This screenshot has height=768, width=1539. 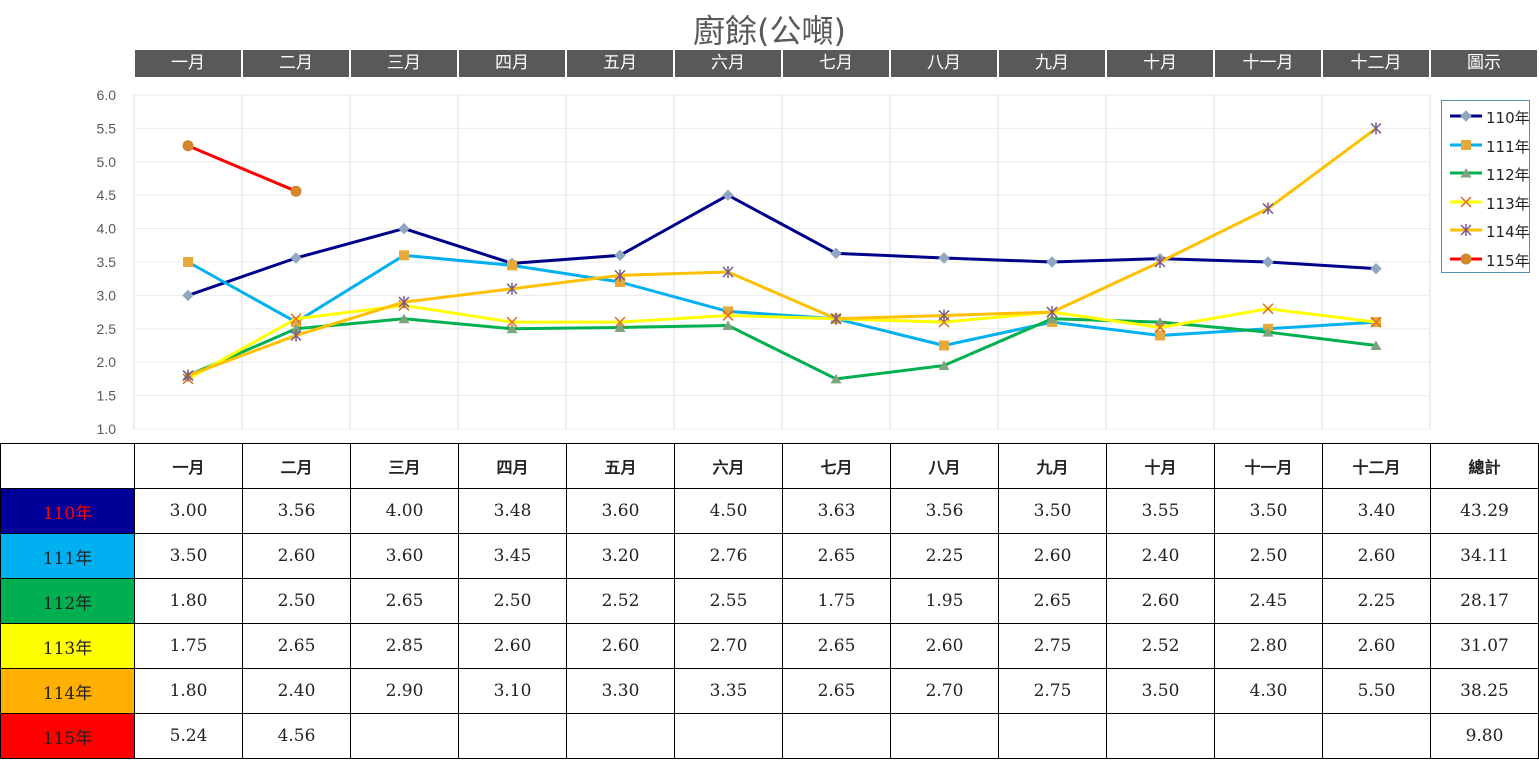 I want to click on header-month-12: 十二月, so click(x=1376, y=63).